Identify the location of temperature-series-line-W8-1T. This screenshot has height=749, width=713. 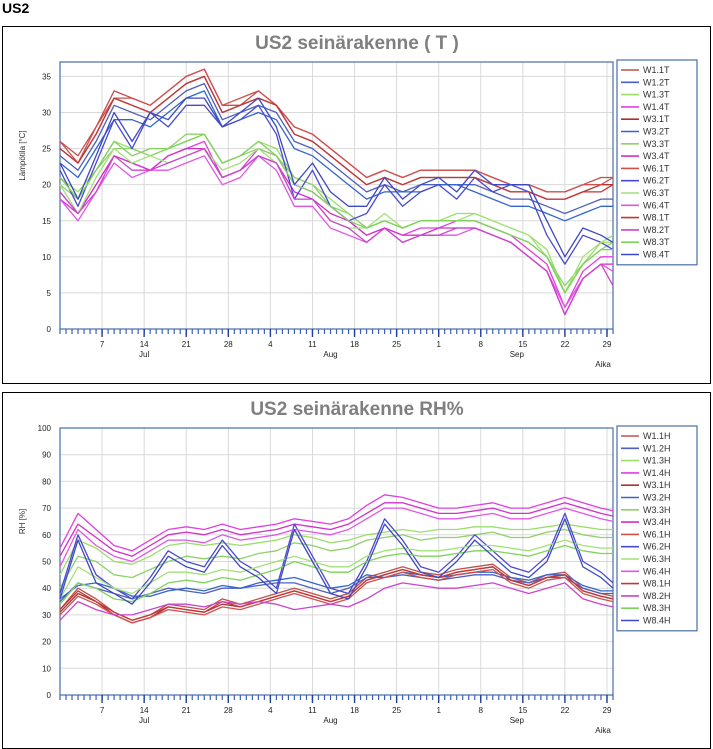
(336, 137).